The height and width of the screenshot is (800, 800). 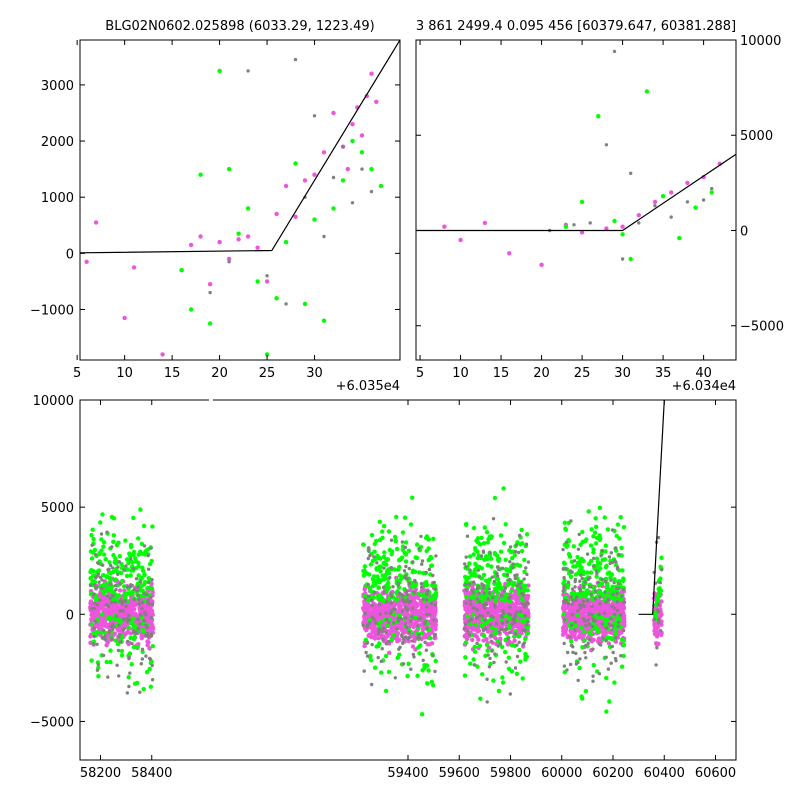 What do you see at coordinates (576, 158) in the screenshot?
I see `plot-area` at bounding box center [576, 158].